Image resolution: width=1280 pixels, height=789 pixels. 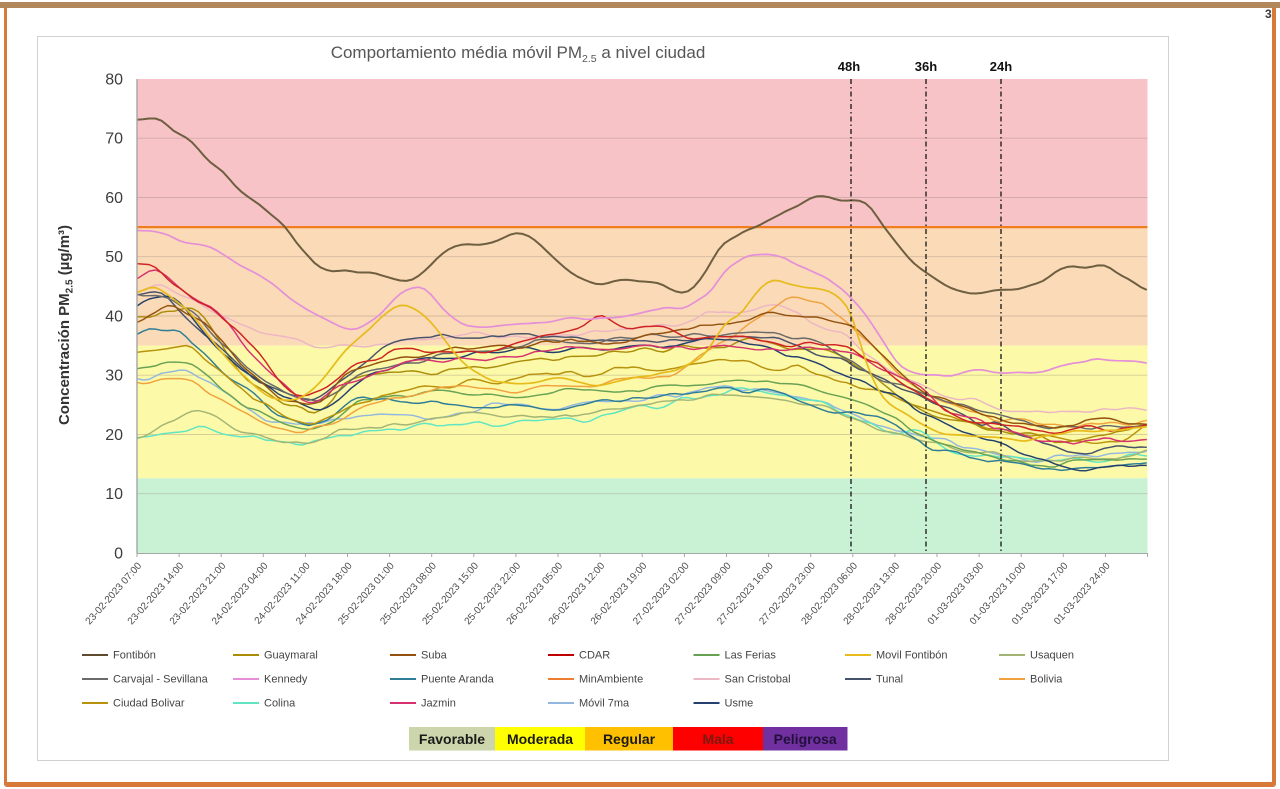 I want to click on svg-text: 70, so click(x=114, y=139).